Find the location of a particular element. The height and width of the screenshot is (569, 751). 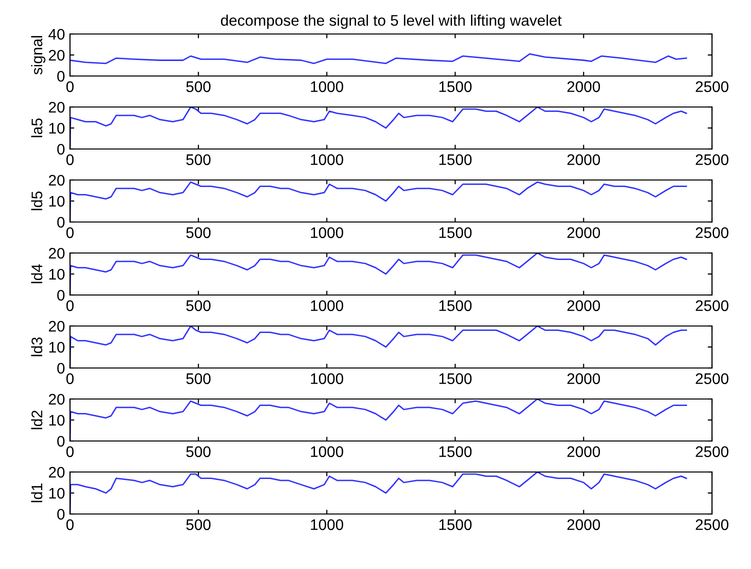

line-series is located at coordinates (379, 58).